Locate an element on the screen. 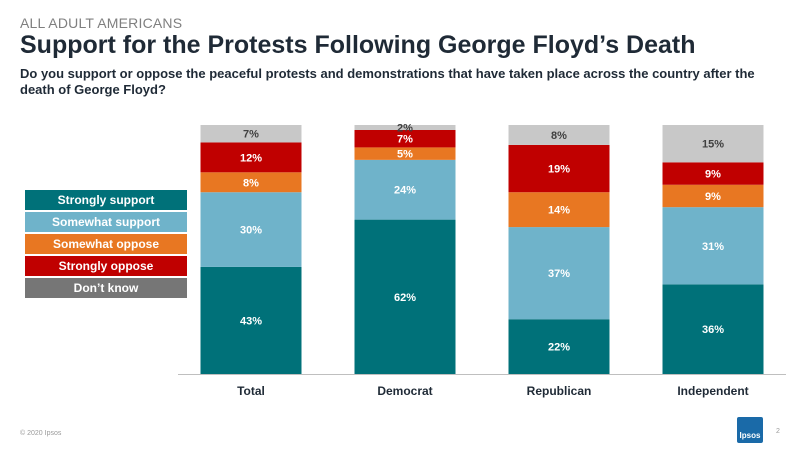 The height and width of the screenshot is (455, 800). bar-independent-strongly-oppose is located at coordinates (713, 173).